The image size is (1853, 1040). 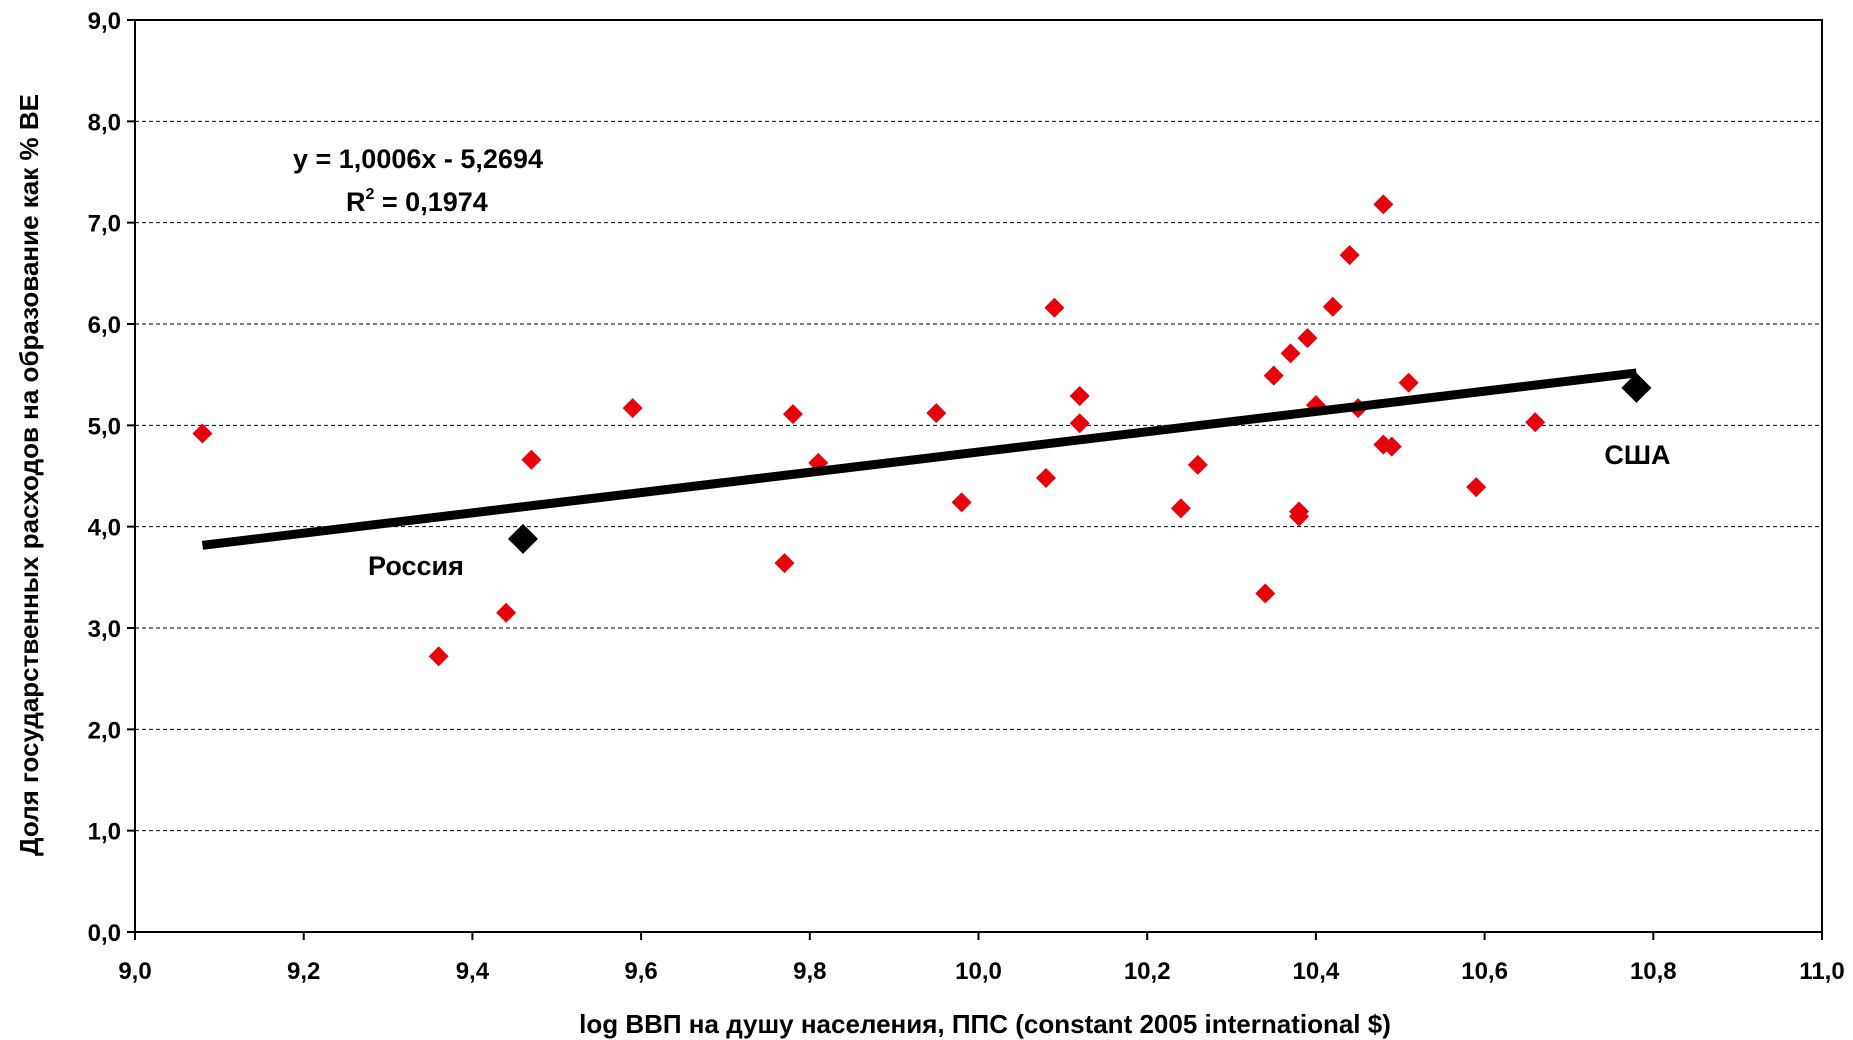 I want to click on r-squared-letter: R, so click(x=356, y=202).